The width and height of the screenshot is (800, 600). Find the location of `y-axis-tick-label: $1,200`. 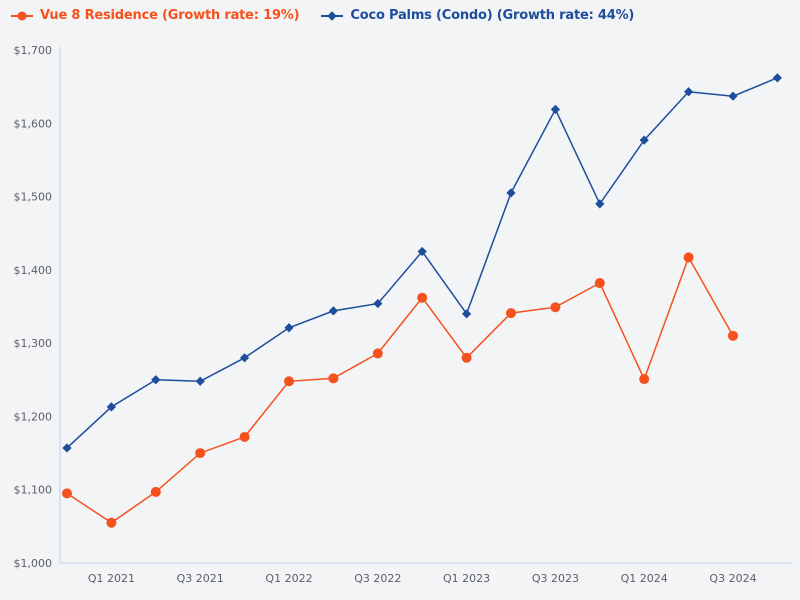

y-axis-tick-label: $1,200 is located at coordinates (33, 416).